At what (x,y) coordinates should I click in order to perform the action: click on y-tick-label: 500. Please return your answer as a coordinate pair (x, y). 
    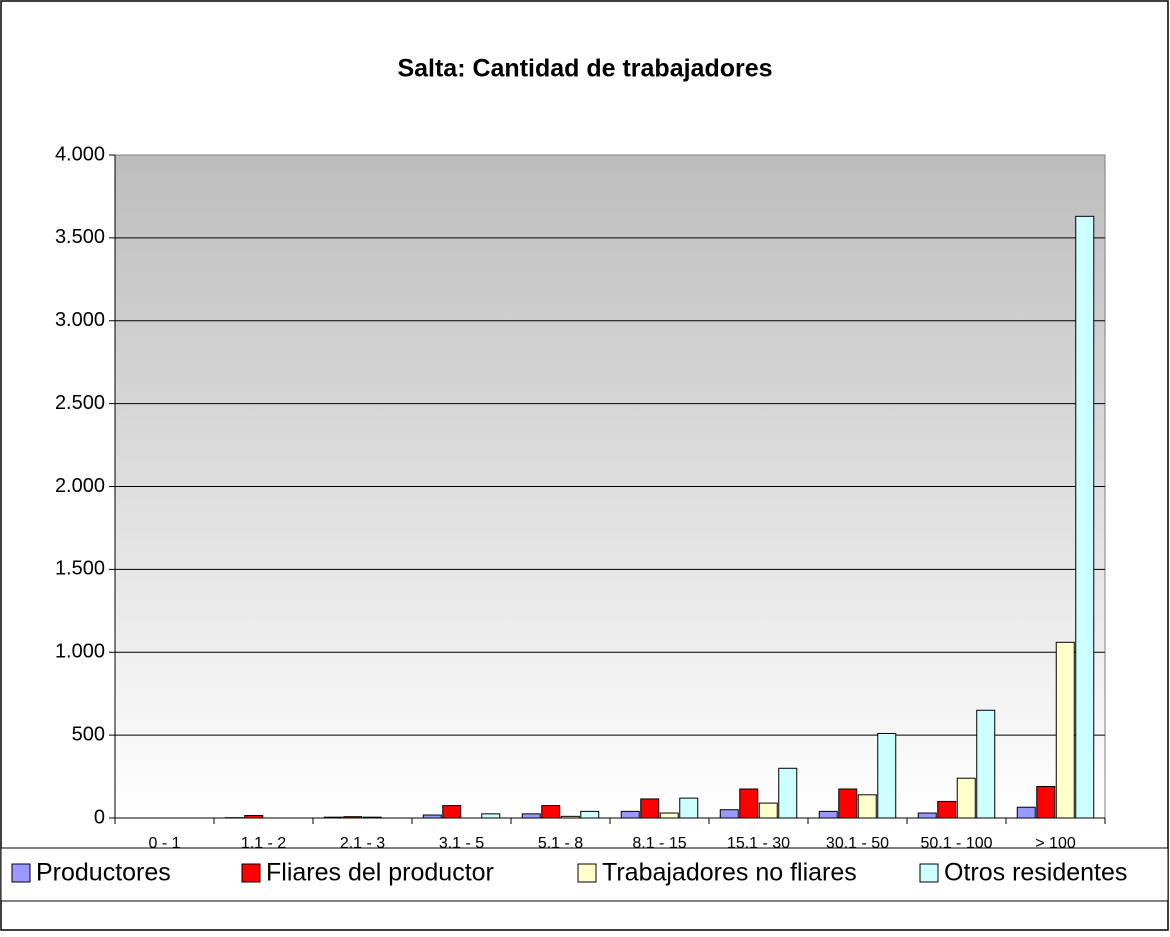
    Looking at the image, I should click on (88, 734).